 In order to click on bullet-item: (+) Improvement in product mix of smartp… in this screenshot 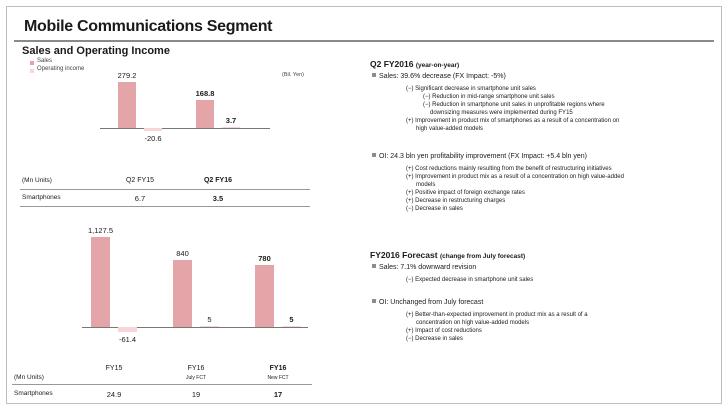, I will do `click(513, 121)`.